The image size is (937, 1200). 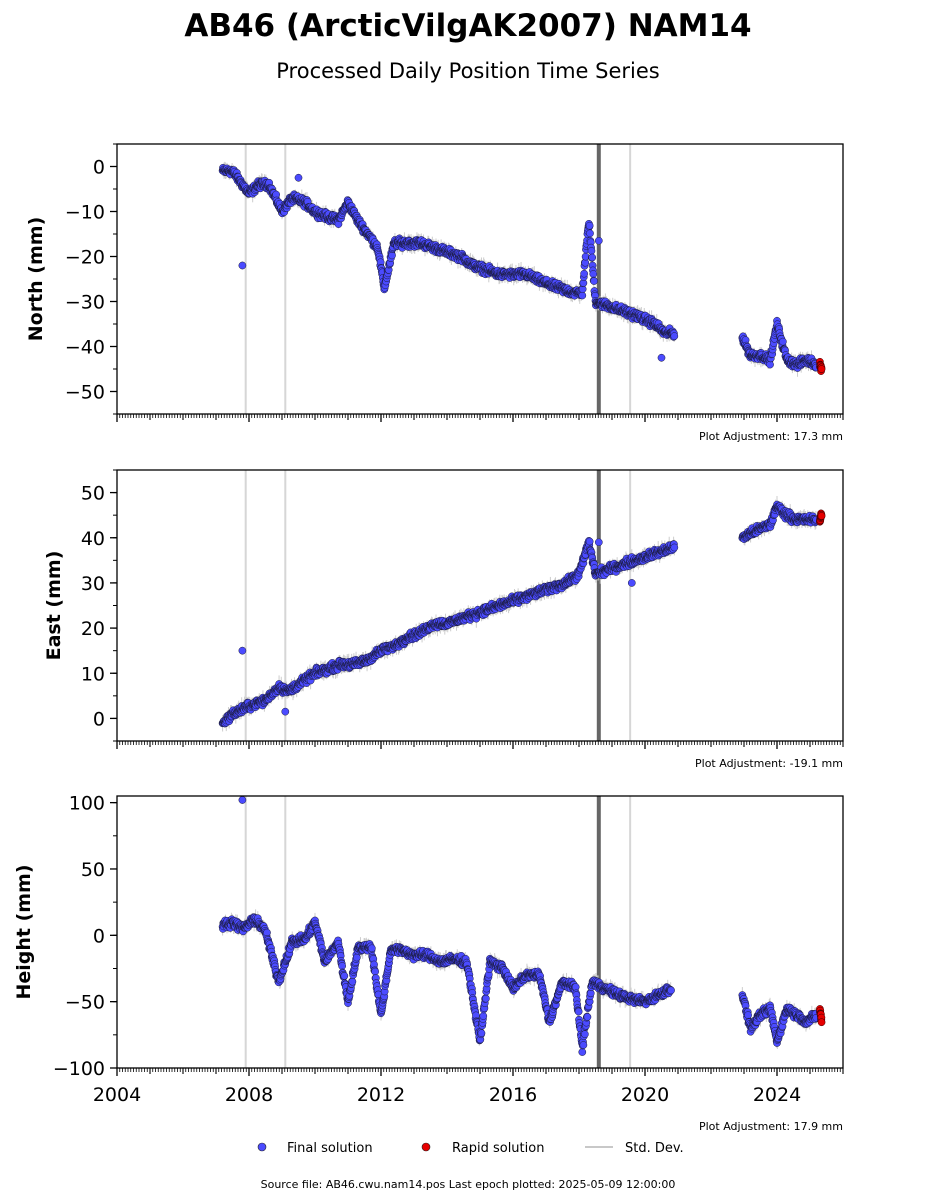 I want to click on y-tick-label: 20, so click(x=93, y=629).